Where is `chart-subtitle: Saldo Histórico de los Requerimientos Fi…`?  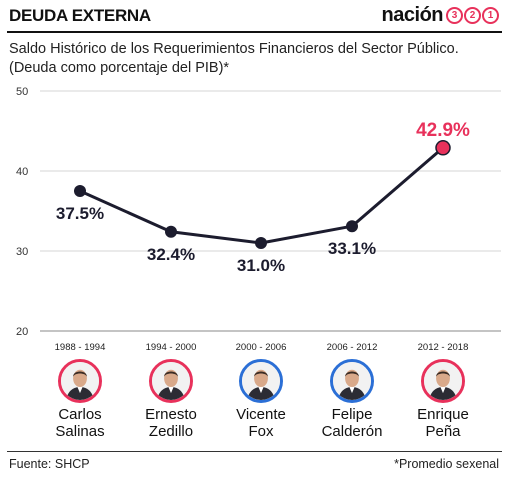
chart-subtitle: Saldo Histórico de los Requerimientos Fi… is located at coordinates (256, 59).